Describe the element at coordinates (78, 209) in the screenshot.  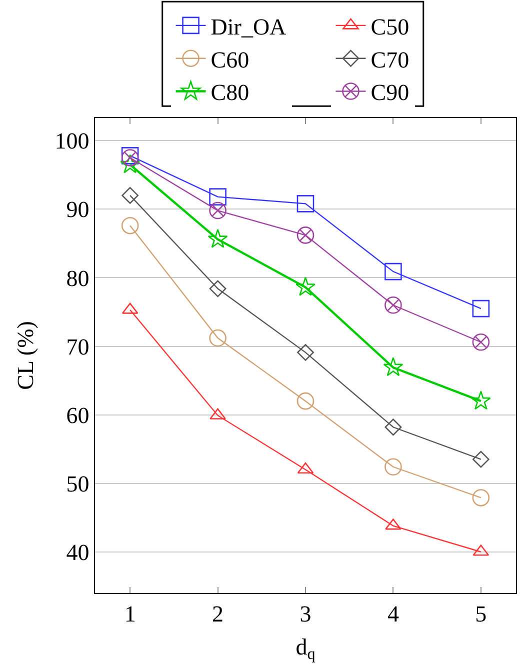
I see `y-tick-label: 90` at that location.